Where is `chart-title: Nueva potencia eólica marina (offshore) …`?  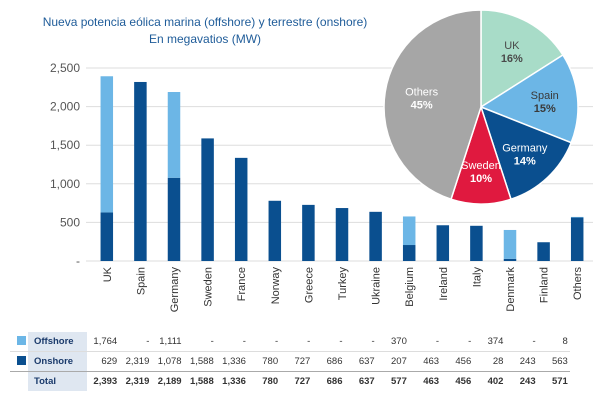 chart-title: Nueva potencia eólica marina (offshore) … is located at coordinates (205, 31).